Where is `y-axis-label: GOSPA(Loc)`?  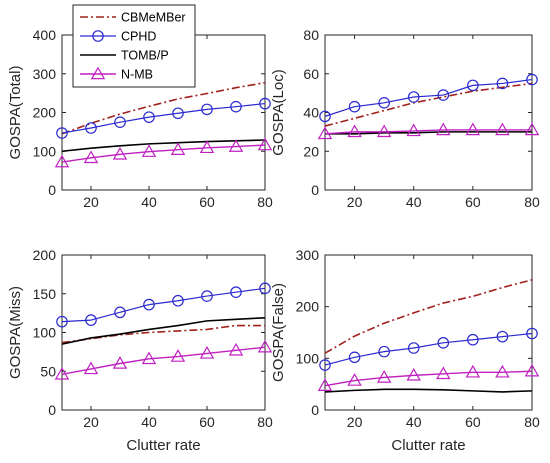
y-axis-label: GOSPA(Loc) is located at coordinates (278, 112).